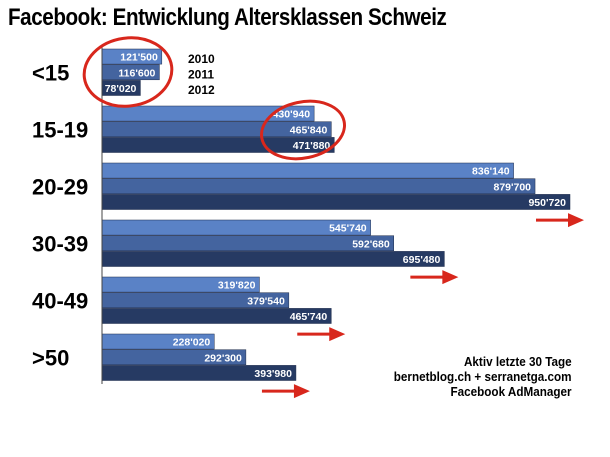 The image size is (610, 457). Describe the element at coordinates (348, 229) in the screenshot. I see `data-label: 545'740` at that location.